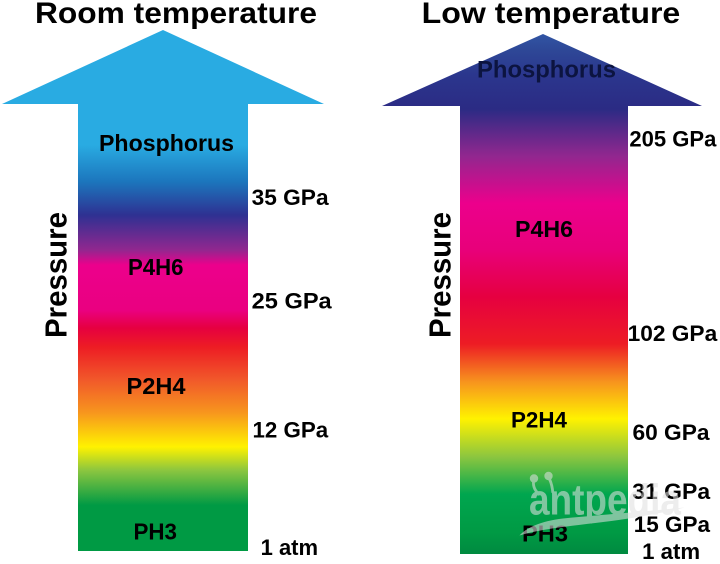  What do you see at coordinates (291, 430) in the screenshot?
I see `svg-text: 12 GPa` at bounding box center [291, 430].